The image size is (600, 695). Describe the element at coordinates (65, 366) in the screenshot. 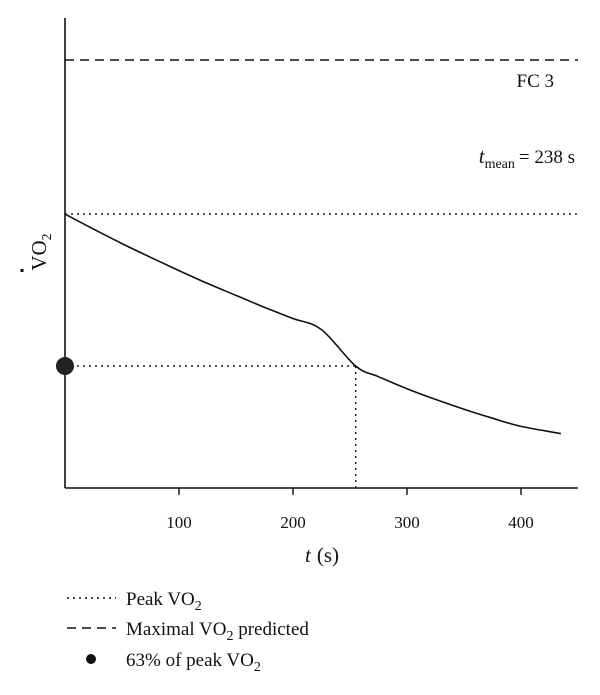

I see `sixty-three-percent-marker` at that location.